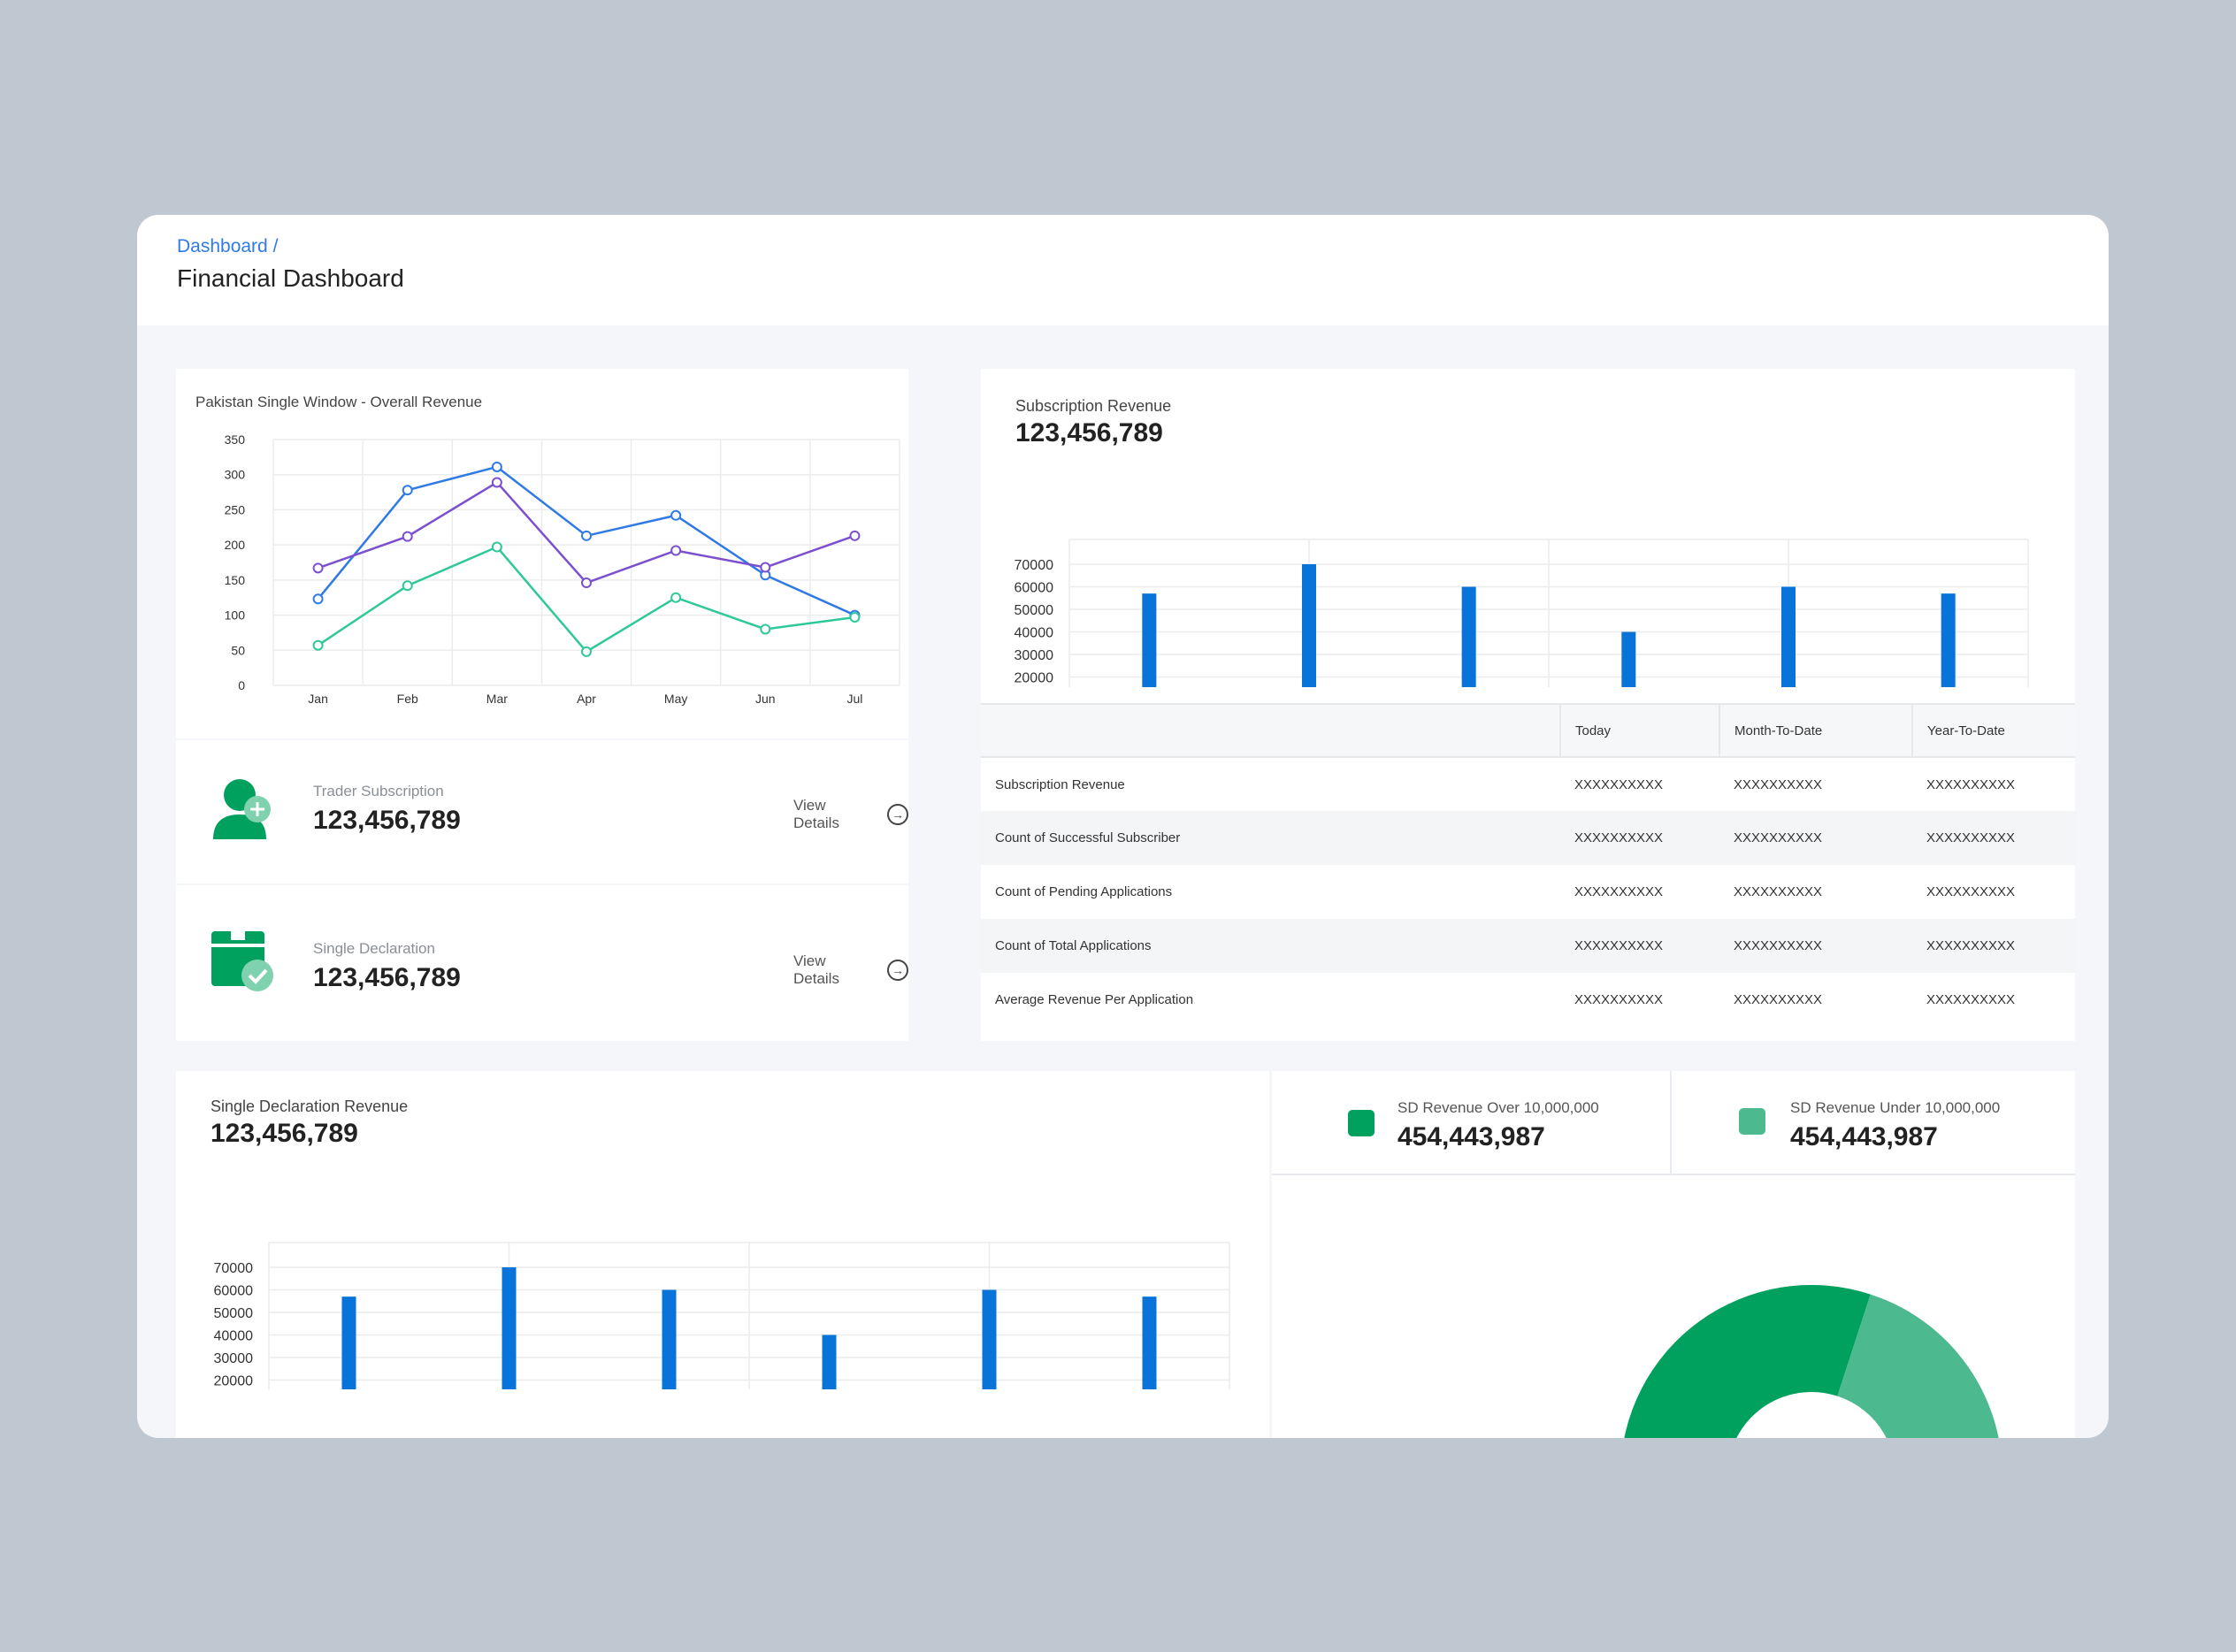 This screenshot has height=1652, width=2236. I want to click on single-declaration-label: Single Declaration, so click(374, 948).